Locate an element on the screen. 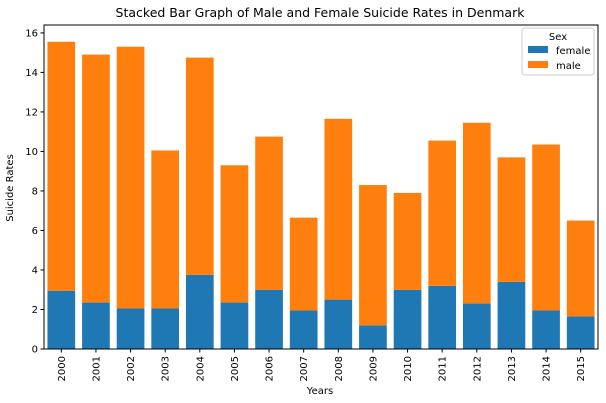 The image size is (606, 403). bar-male-2013 is located at coordinates (511, 219).